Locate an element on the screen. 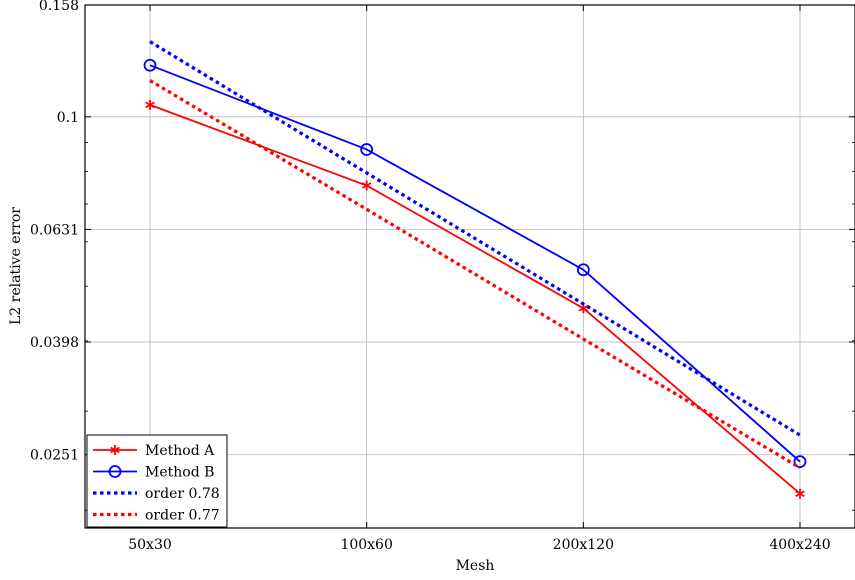  legend-item: order 0.78 is located at coordinates (156, 494).